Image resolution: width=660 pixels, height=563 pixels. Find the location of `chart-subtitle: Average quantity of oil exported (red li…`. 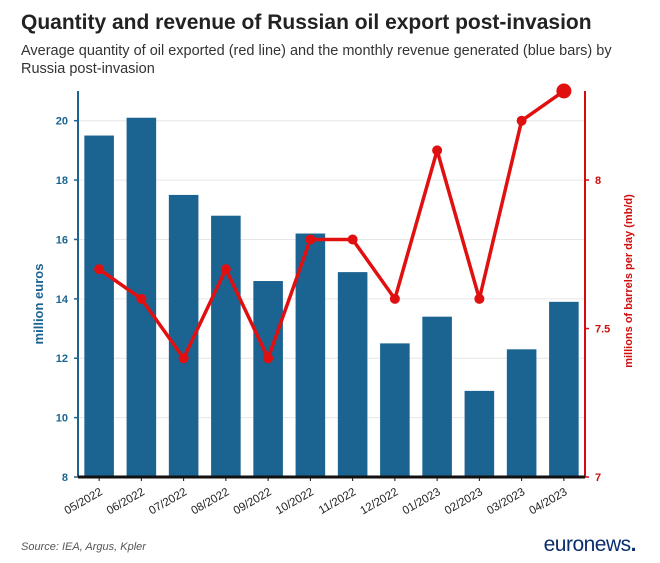

chart-subtitle: Average quantity of oil exported (red li… is located at coordinates (316, 60).